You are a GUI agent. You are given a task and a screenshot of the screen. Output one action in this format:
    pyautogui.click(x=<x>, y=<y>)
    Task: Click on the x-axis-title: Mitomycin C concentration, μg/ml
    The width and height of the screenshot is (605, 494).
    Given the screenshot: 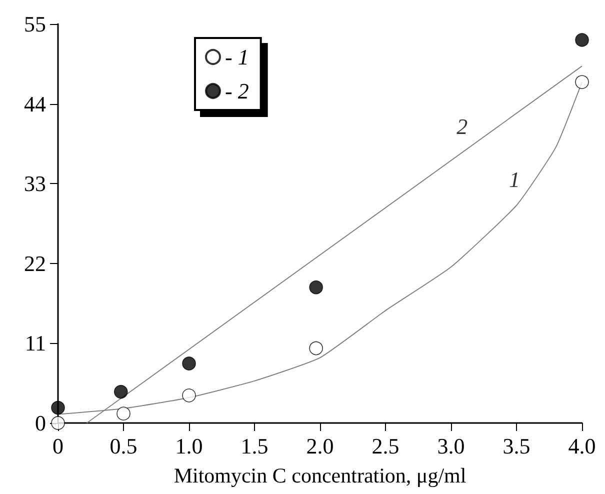 What is the action you would take?
    pyautogui.click(x=320, y=476)
    